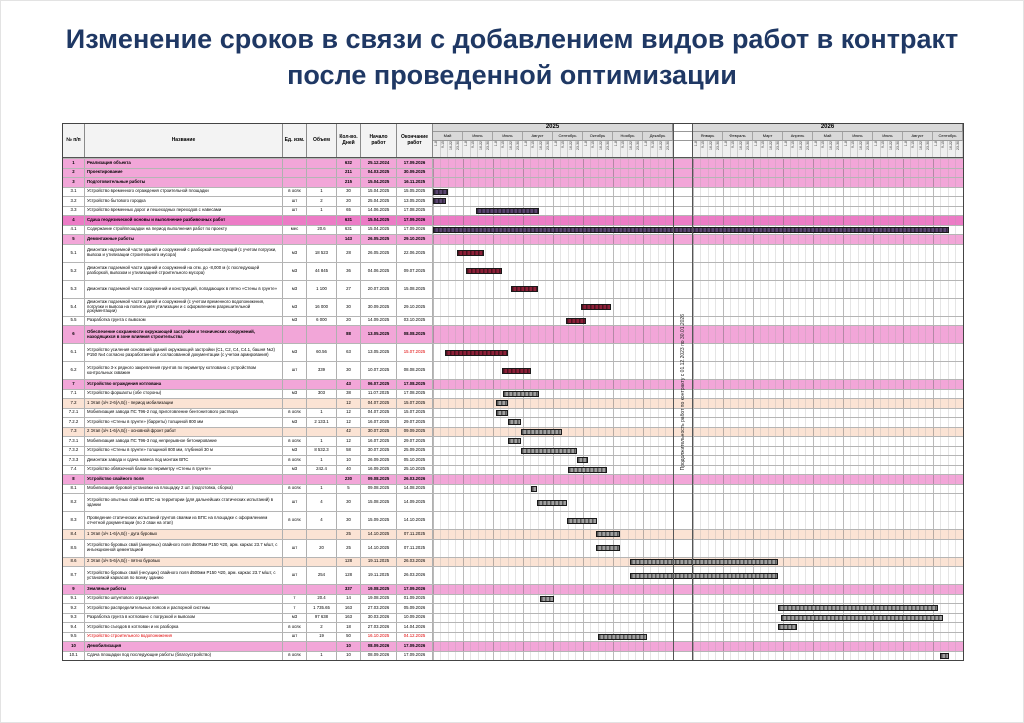 This screenshot has height=723, width=1024. I want to click on cell-num: 3, so click(74, 182).